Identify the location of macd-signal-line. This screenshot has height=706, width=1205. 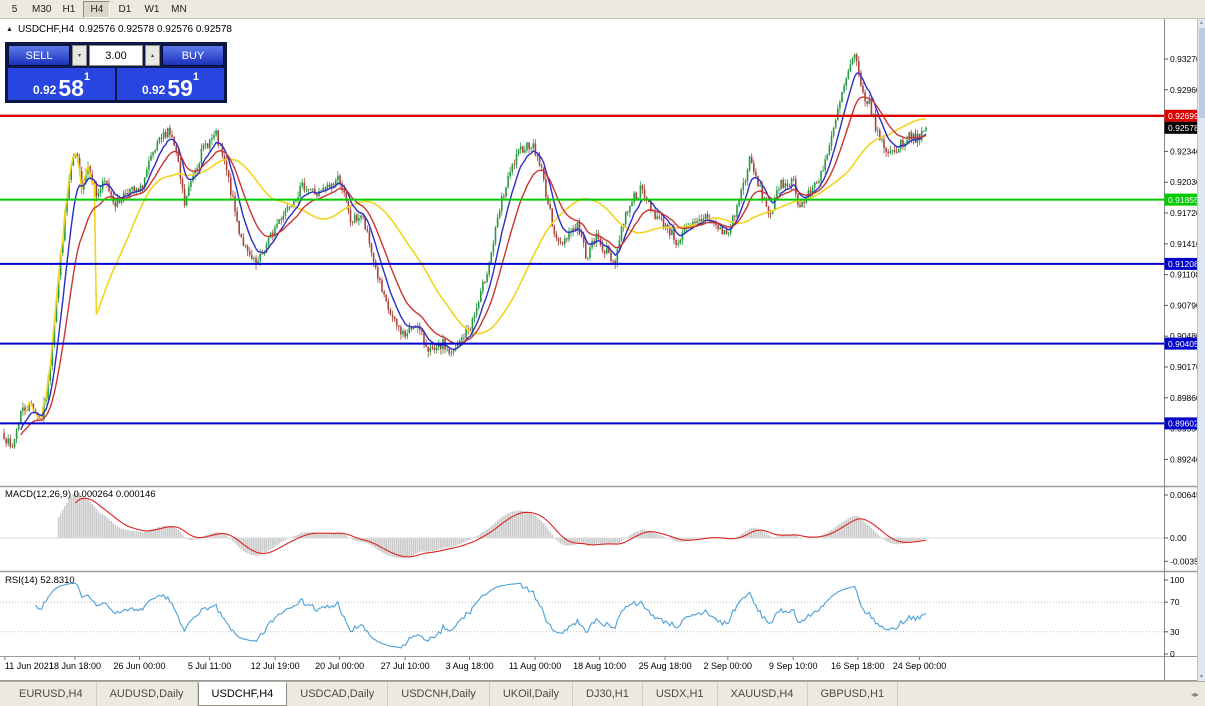
(501, 527).